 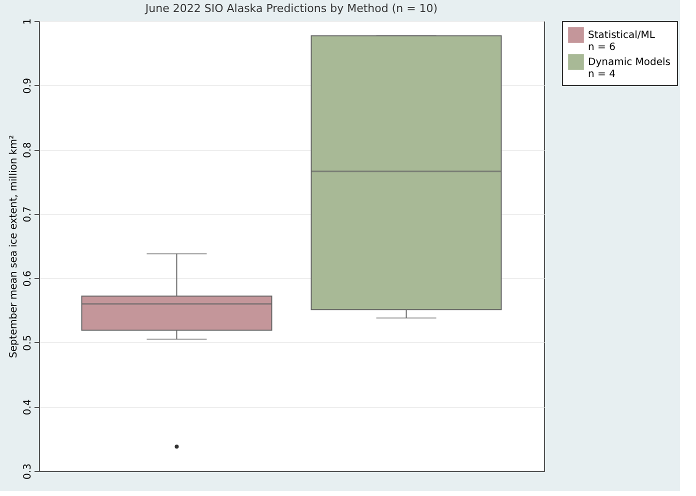 What do you see at coordinates (622, 41) in the screenshot?
I see `legend-label: Statistical/ML n = 6` at bounding box center [622, 41].